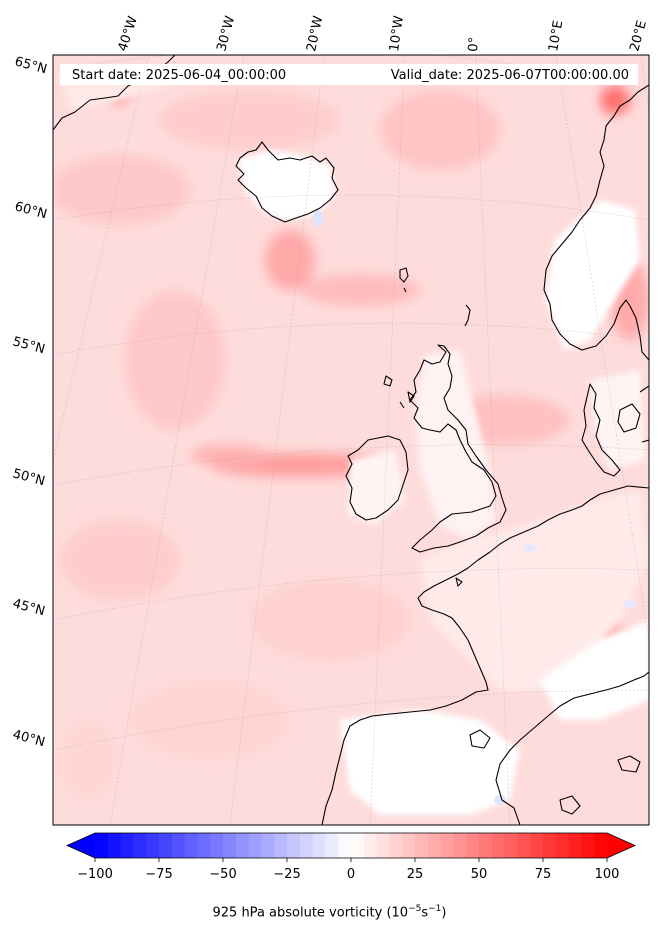 This screenshot has width=659, height=936. What do you see at coordinates (222, 874) in the screenshot?
I see `colorbar-tick-label: −50` at bounding box center [222, 874].